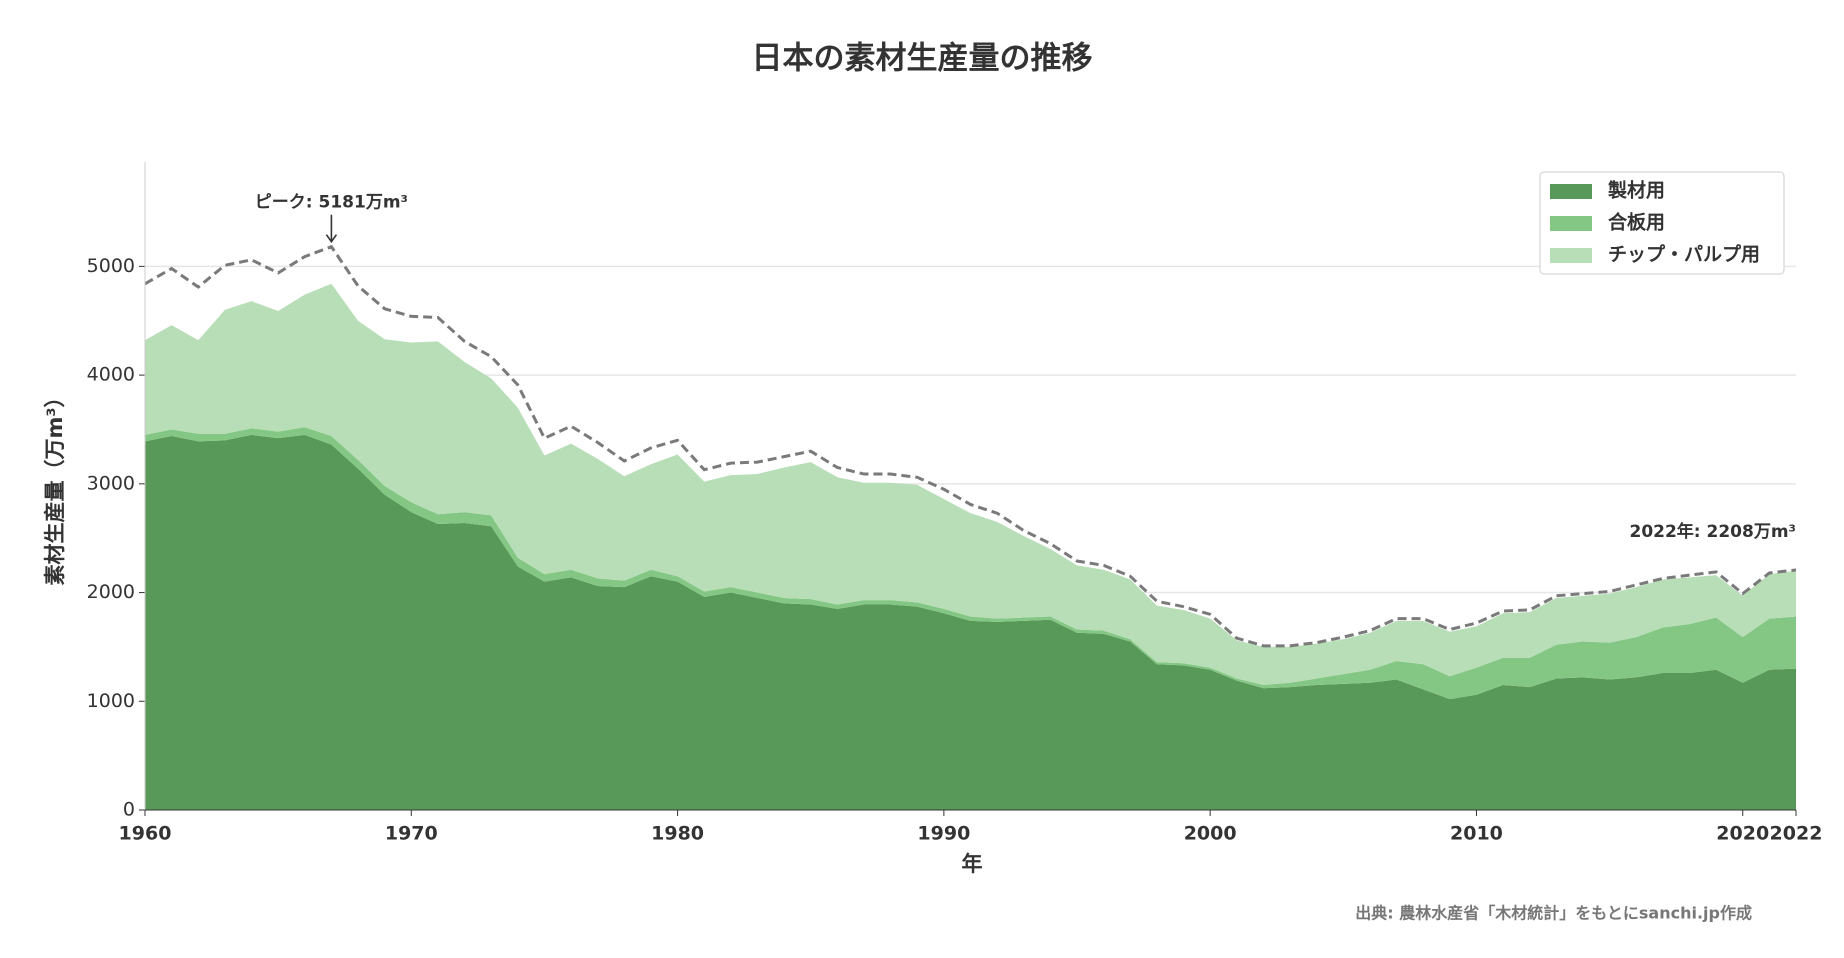  Describe the element at coordinates (145, 834) in the screenshot. I see `x-tick-label: 1960` at that location.